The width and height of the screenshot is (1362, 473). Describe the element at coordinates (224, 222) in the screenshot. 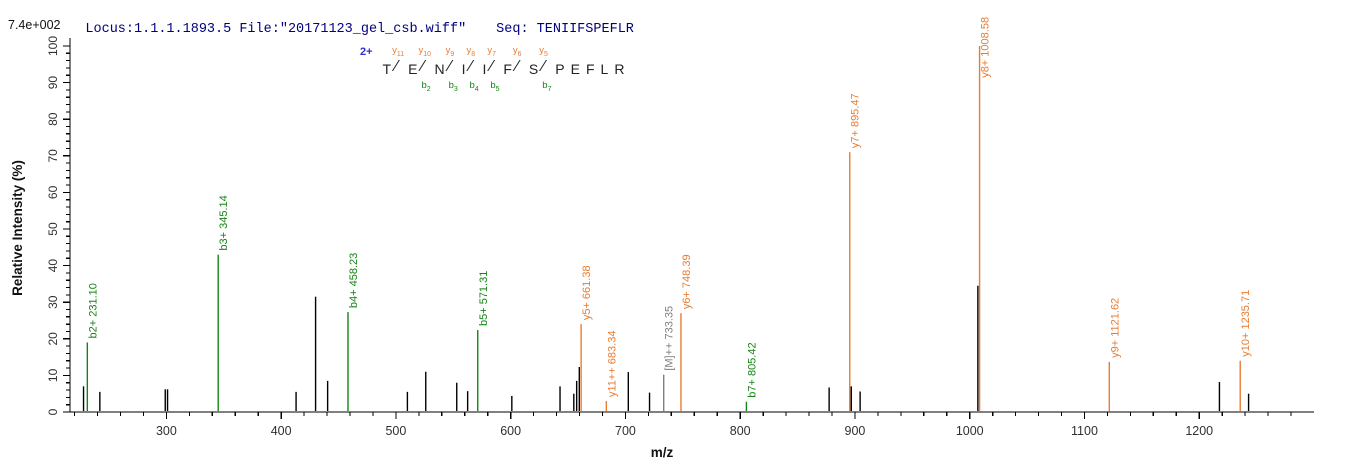

I see `peak-label: b3+ 345.14` at that location.